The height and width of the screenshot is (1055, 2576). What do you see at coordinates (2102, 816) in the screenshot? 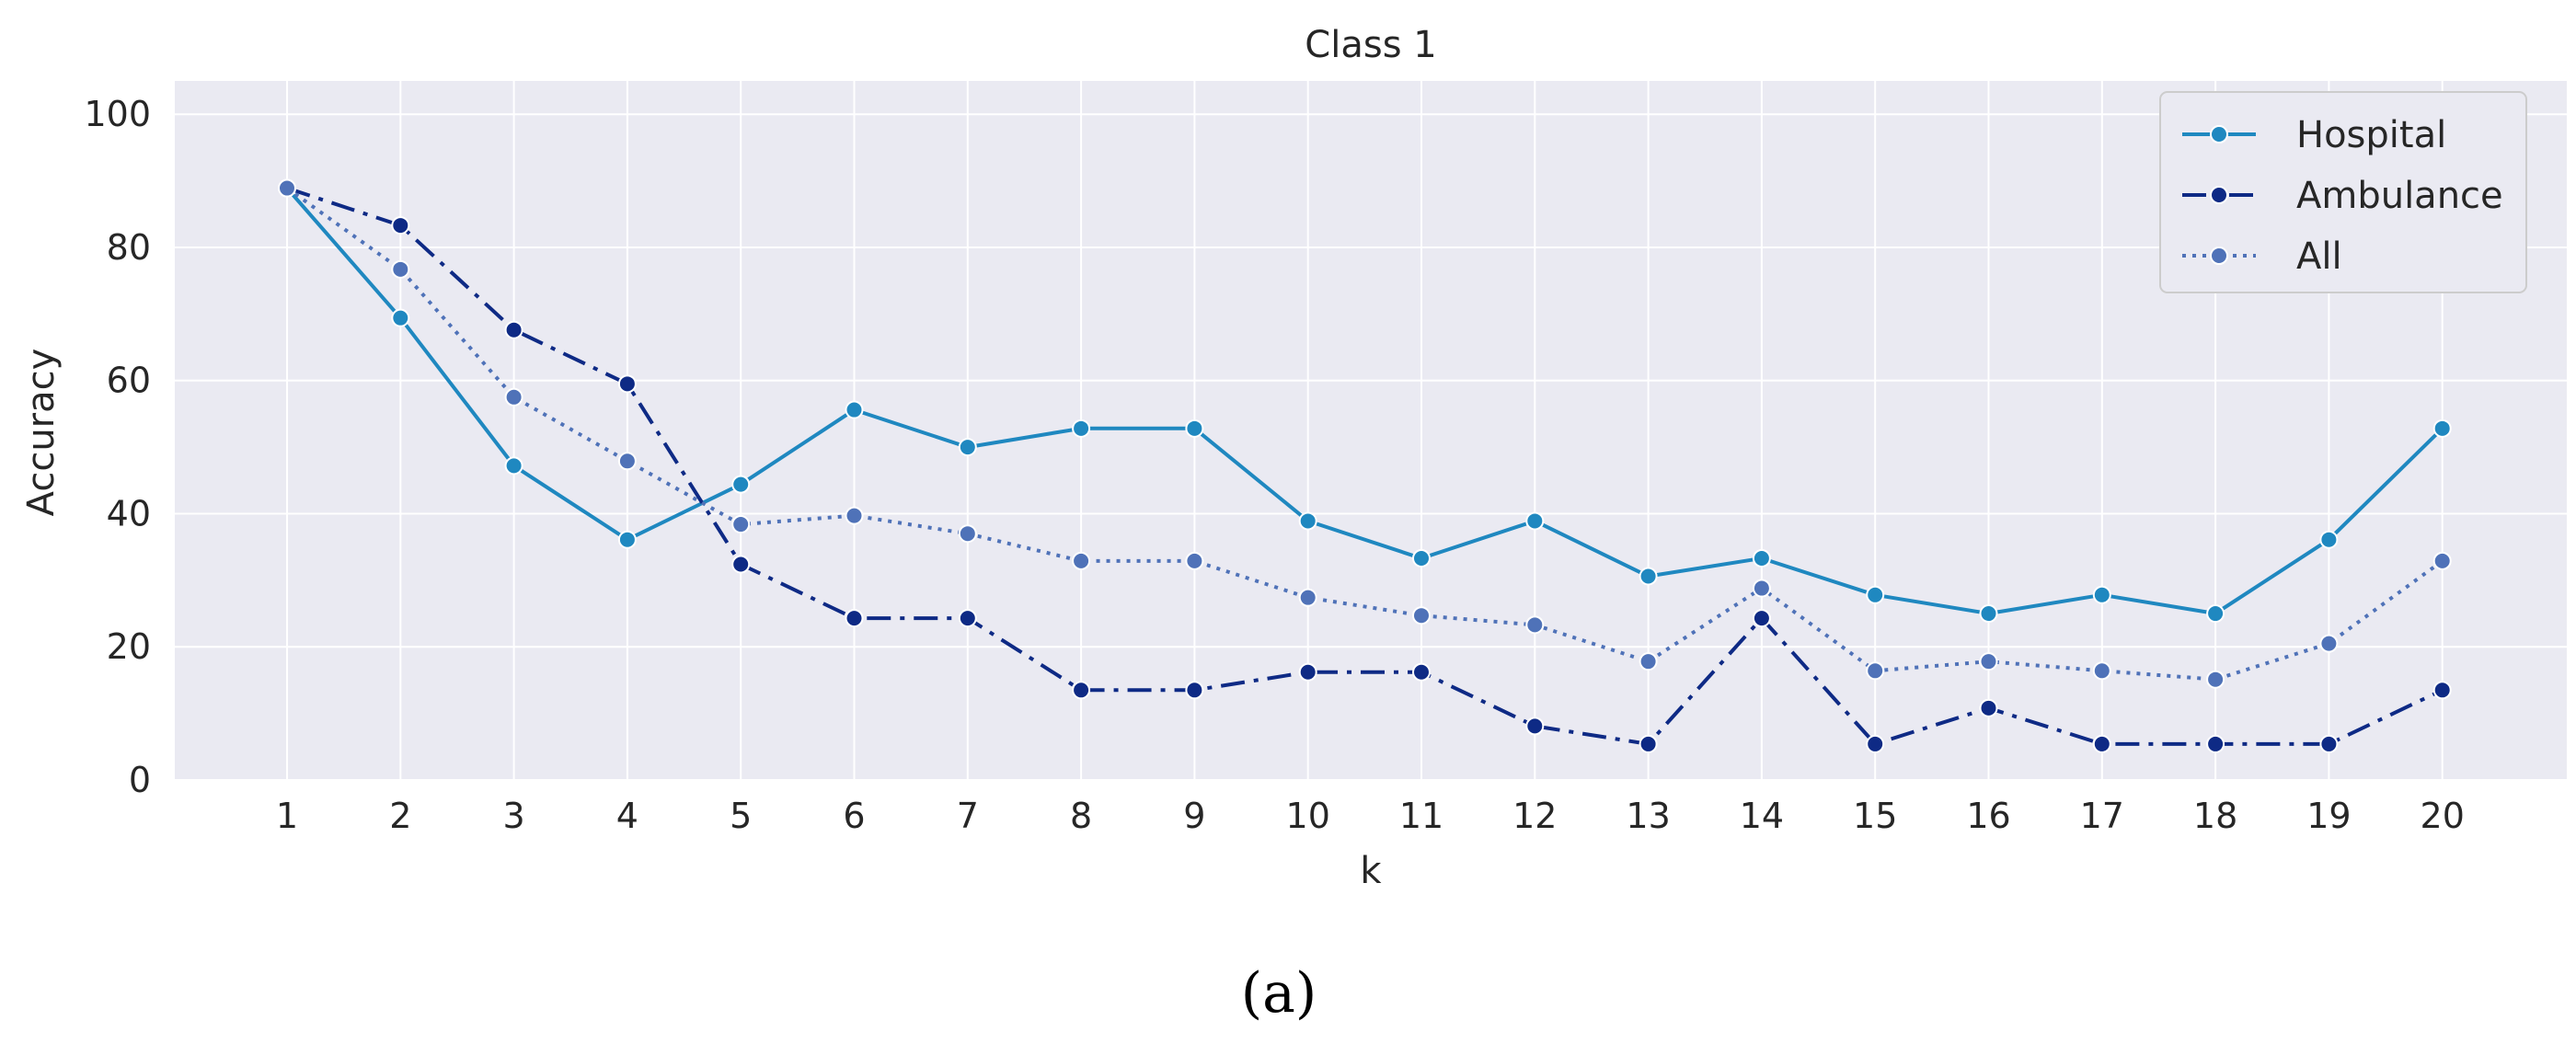
I see `x-tick-label: 17` at bounding box center [2102, 816].